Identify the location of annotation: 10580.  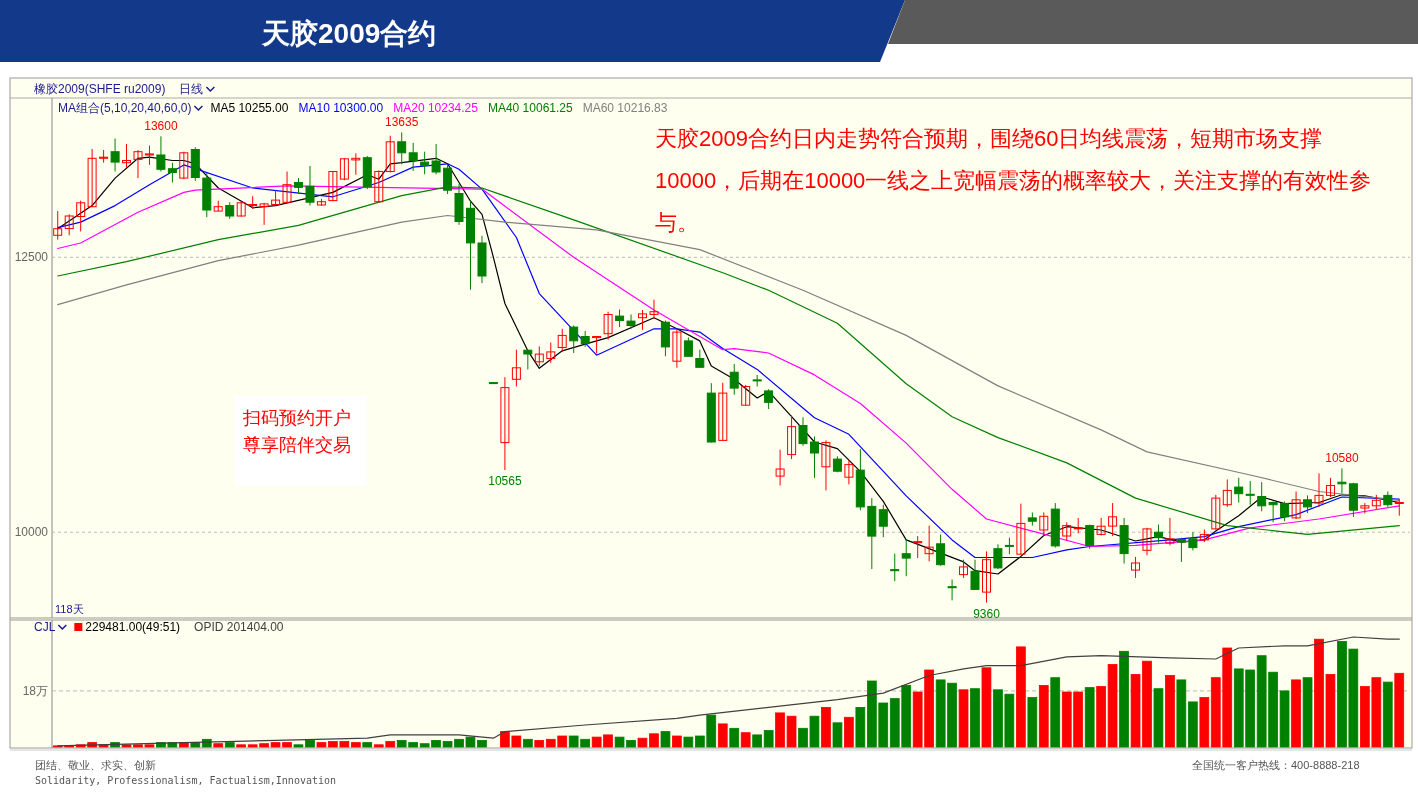
(1342, 458).